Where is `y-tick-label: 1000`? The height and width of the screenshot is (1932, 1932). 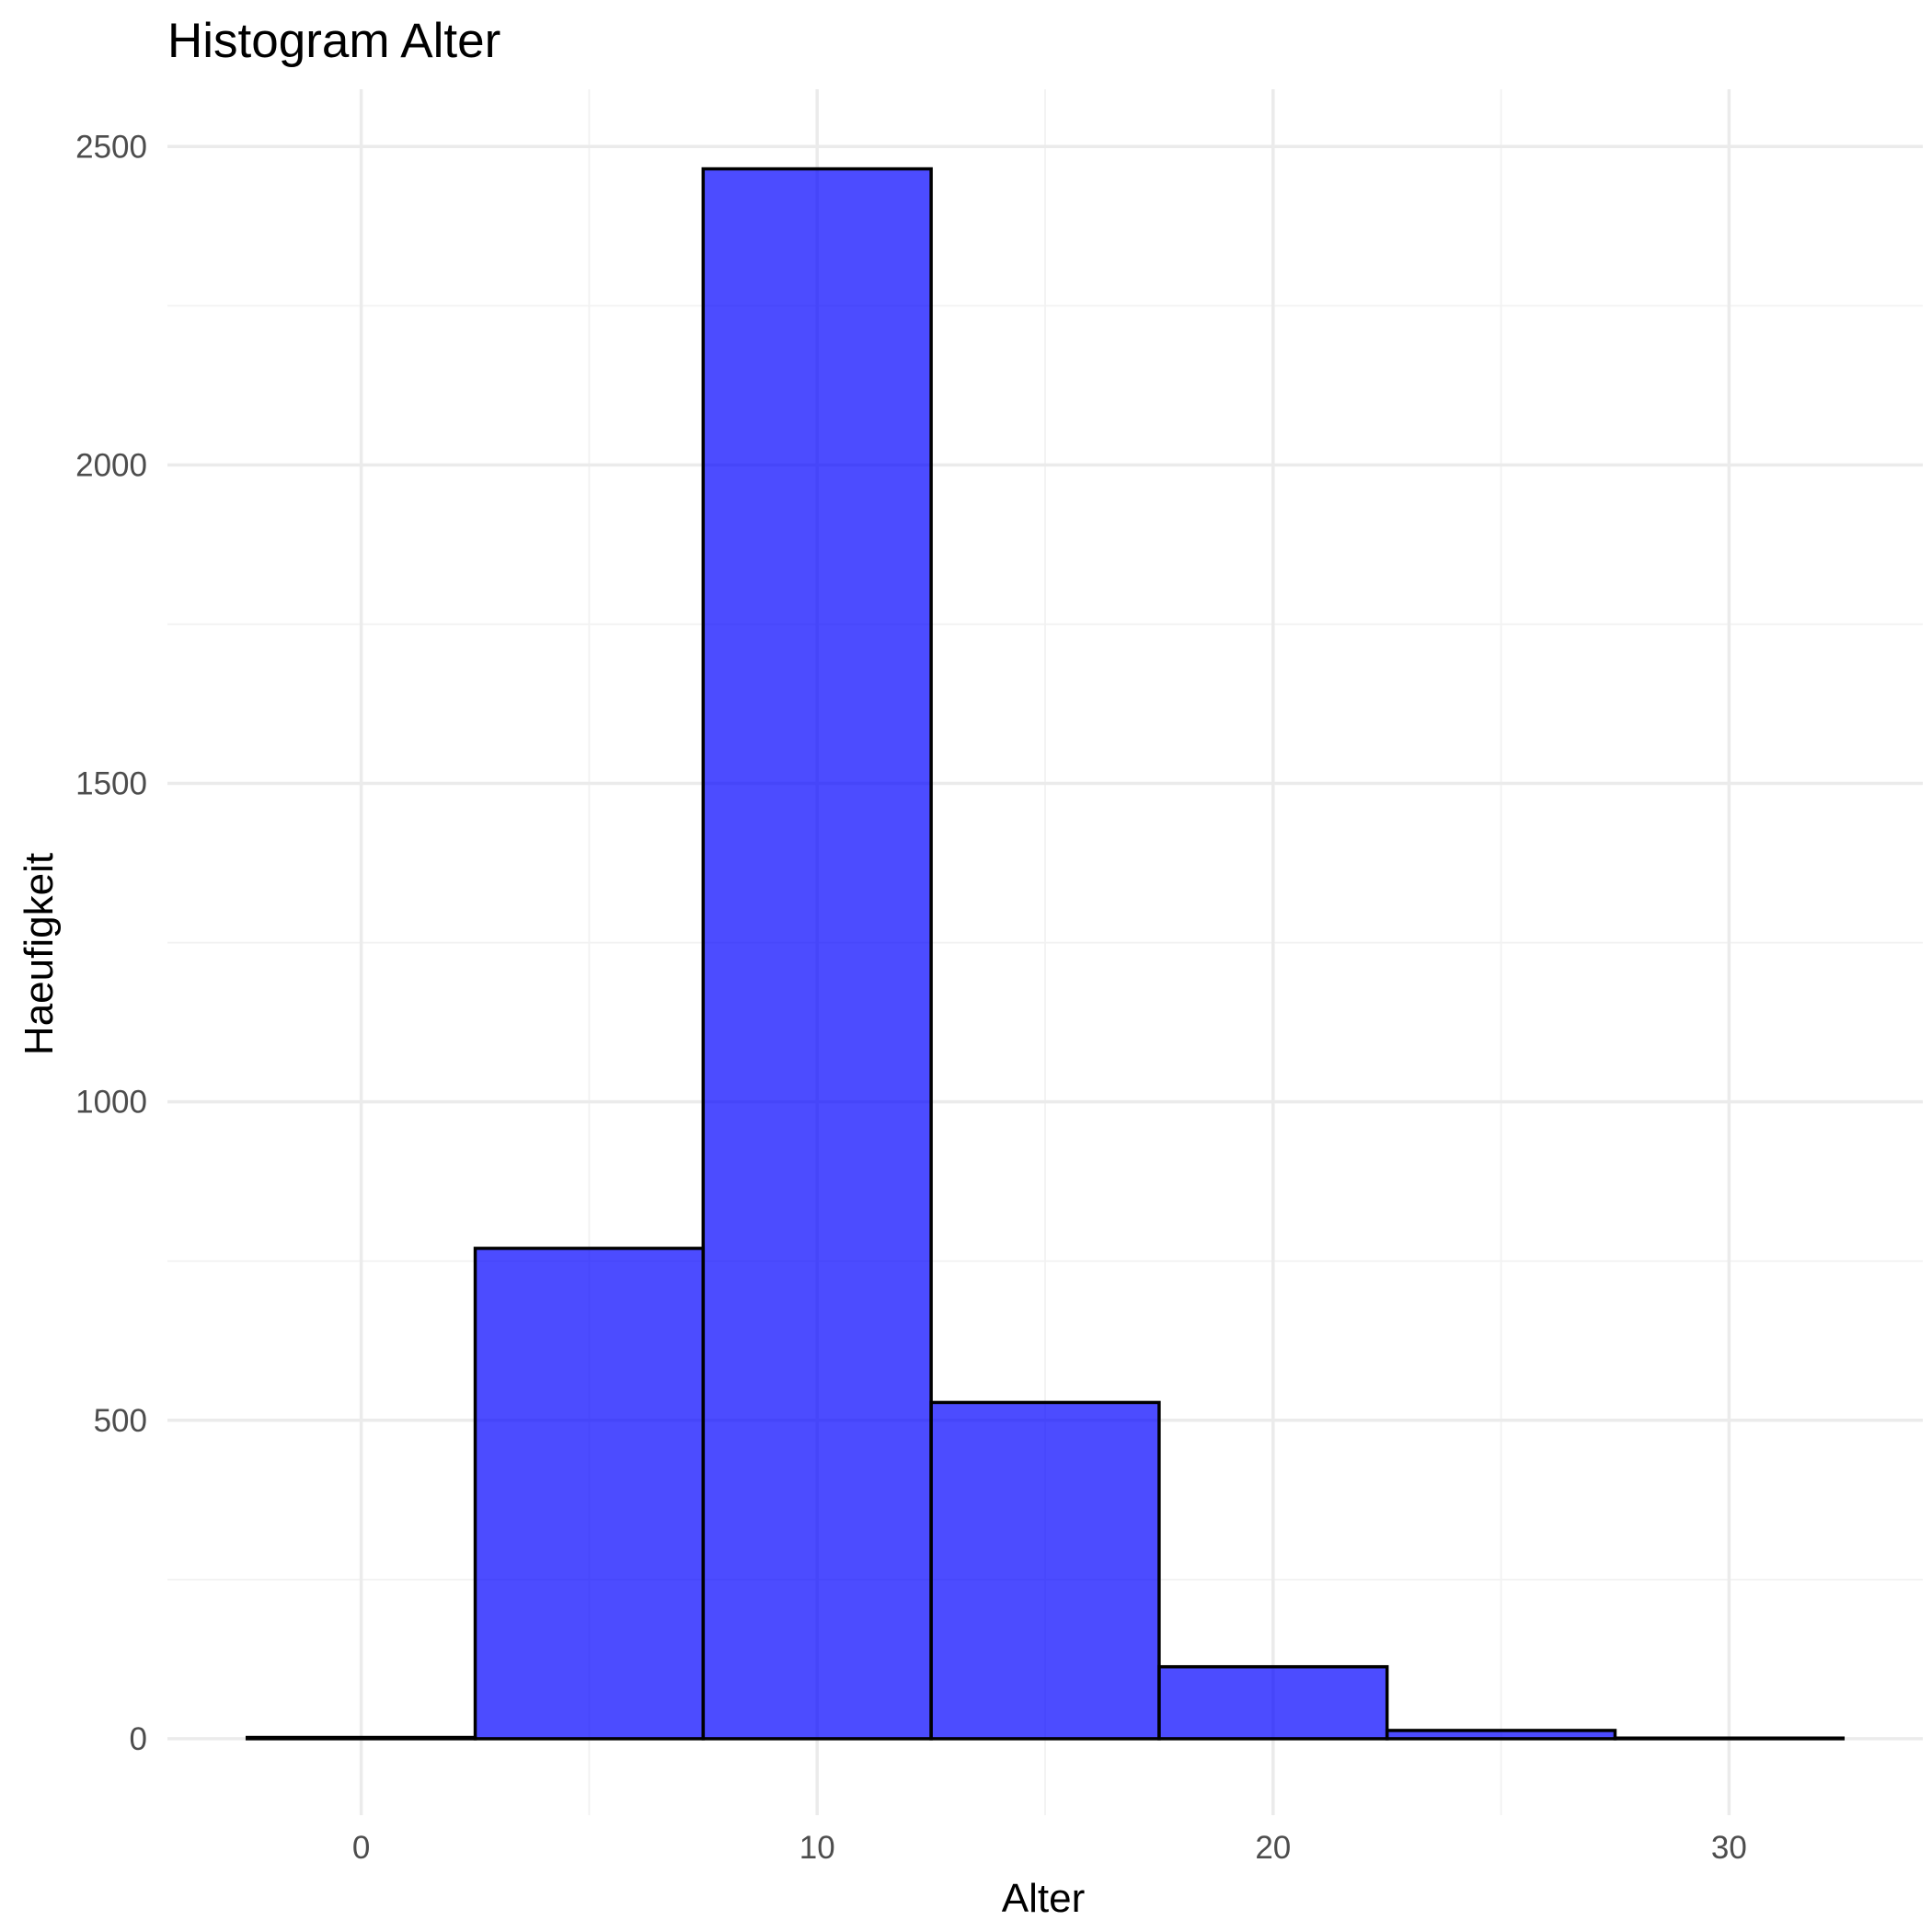
y-tick-label: 1000 is located at coordinates (111, 1103).